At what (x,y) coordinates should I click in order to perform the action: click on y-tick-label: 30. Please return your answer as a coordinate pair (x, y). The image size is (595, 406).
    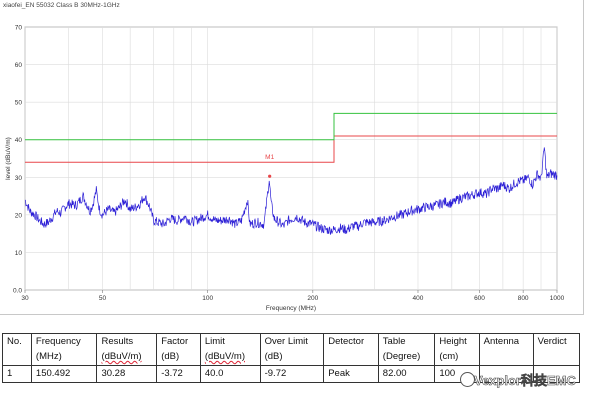
    Looking at the image, I should click on (19, 178).